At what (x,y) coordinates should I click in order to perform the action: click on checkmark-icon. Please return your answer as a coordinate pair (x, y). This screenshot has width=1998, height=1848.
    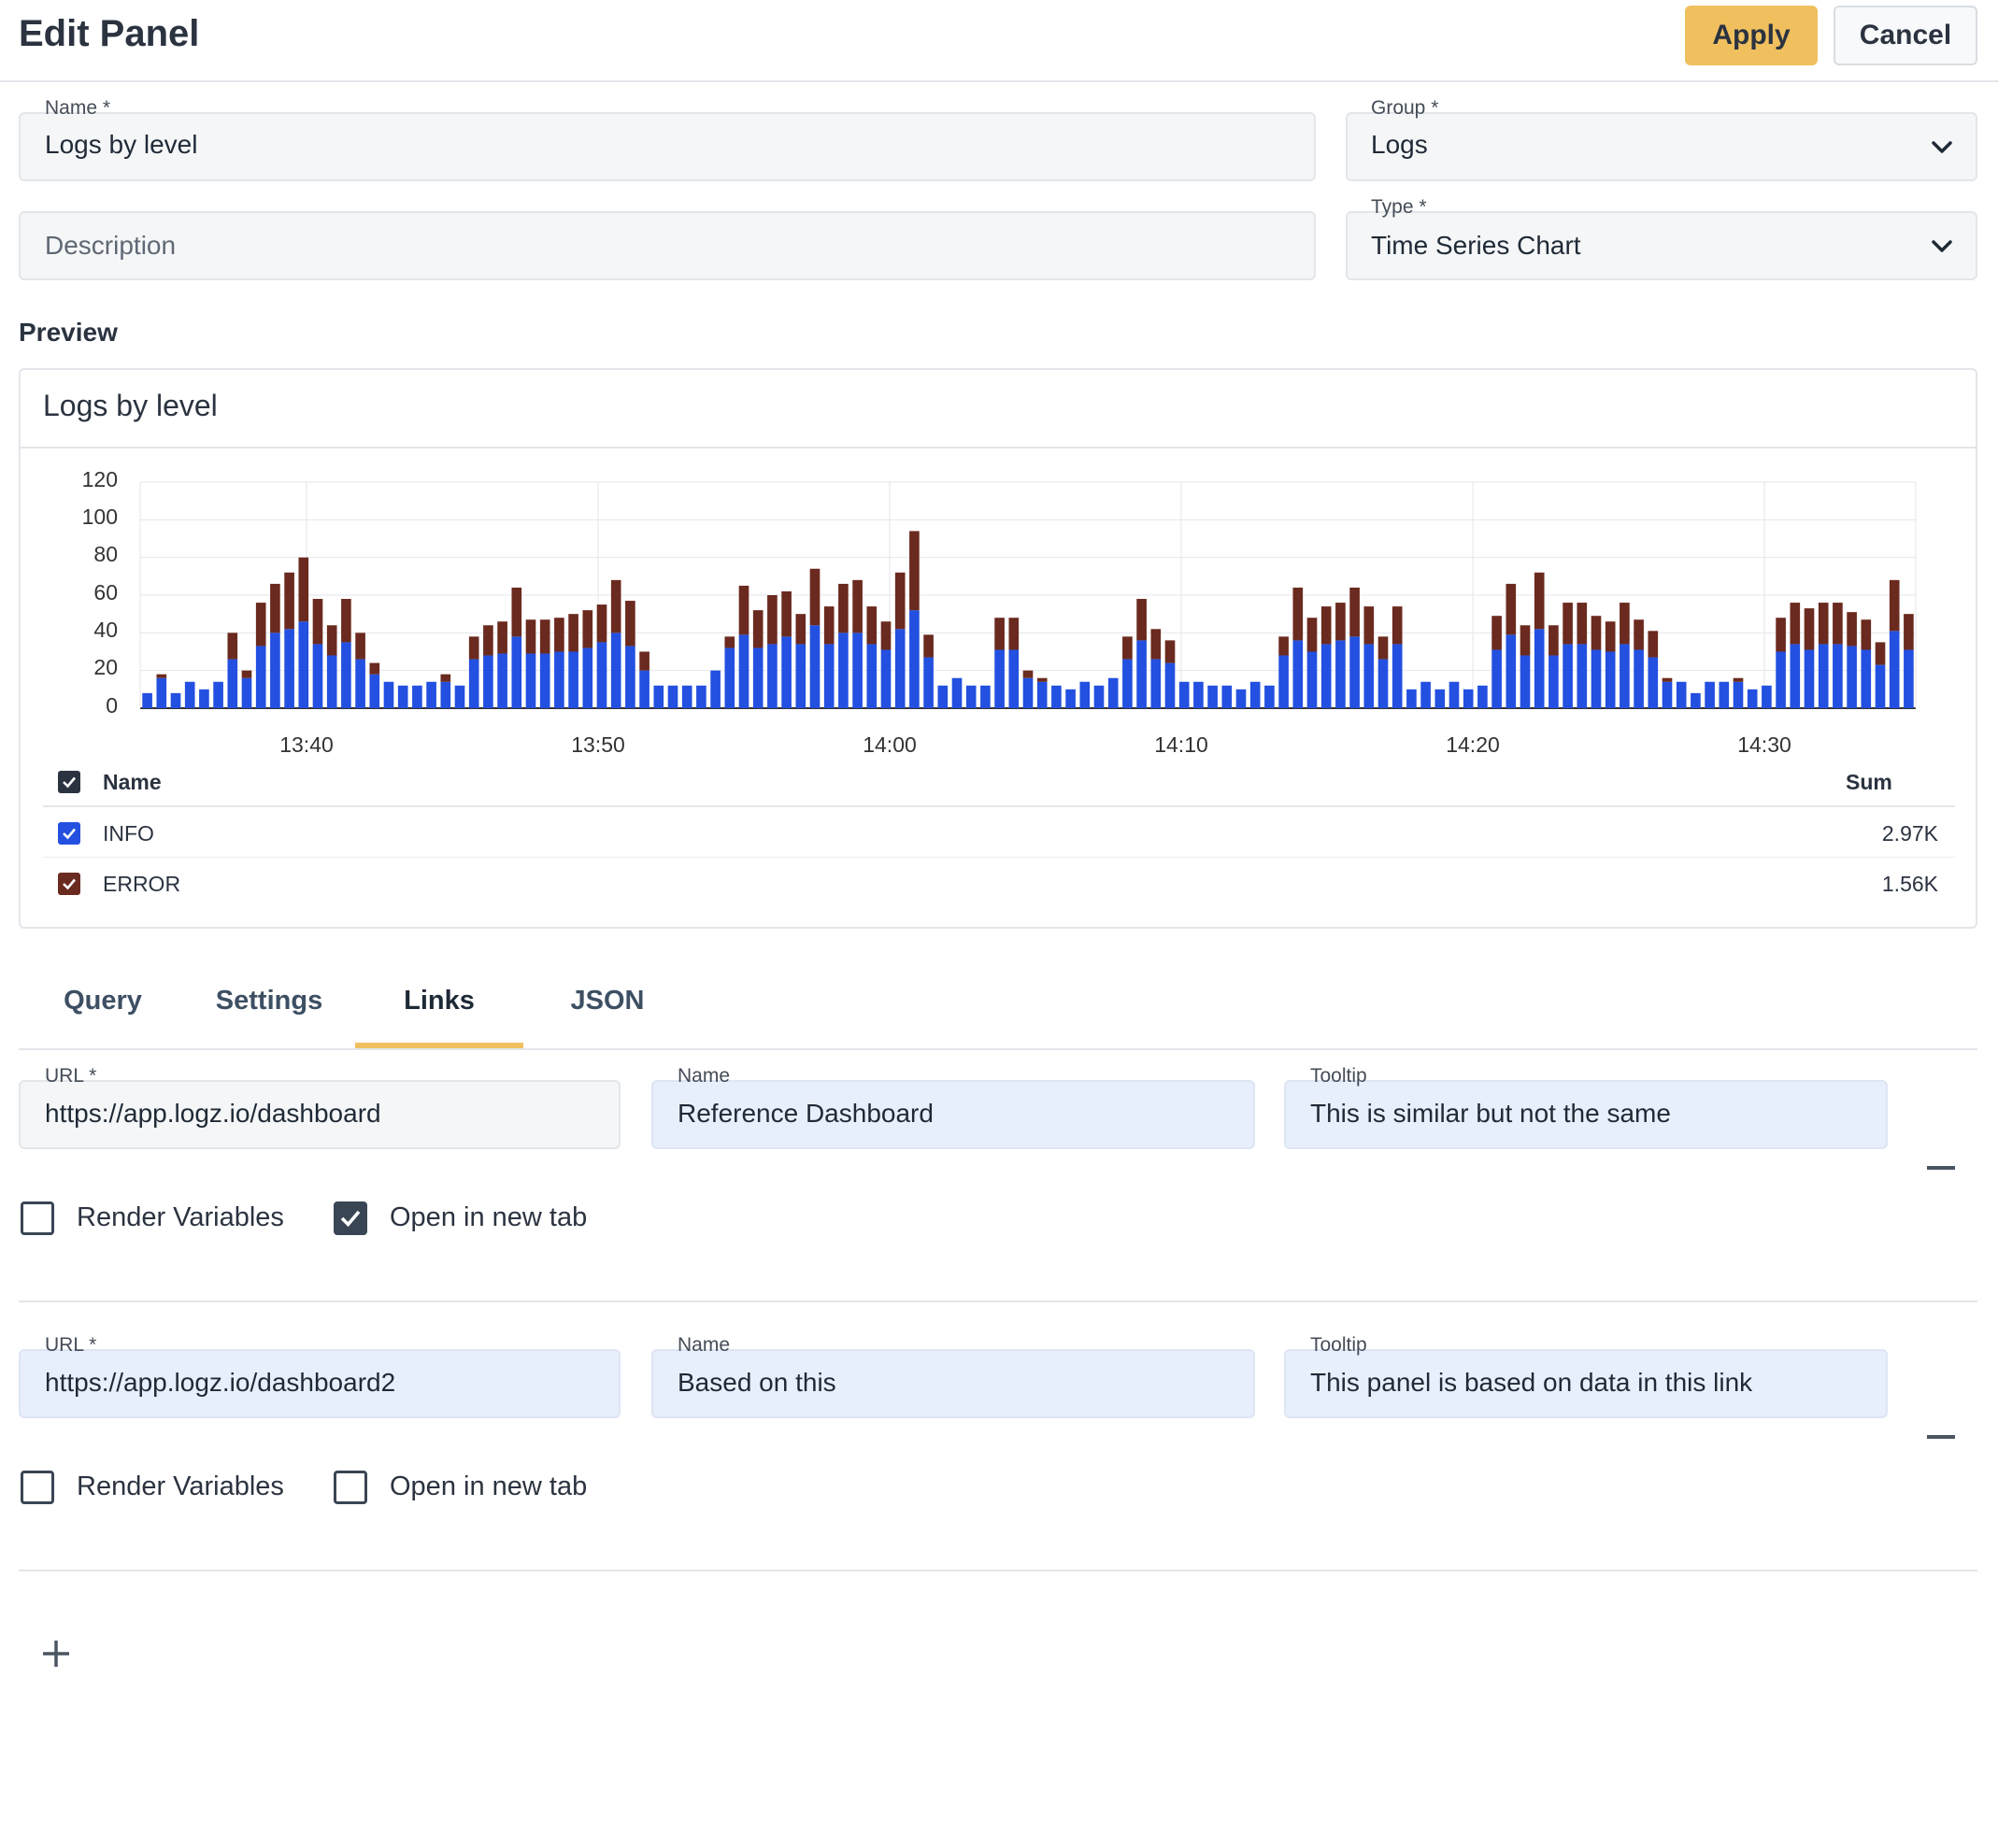
    Looking at the image, I should click on (69, 782).